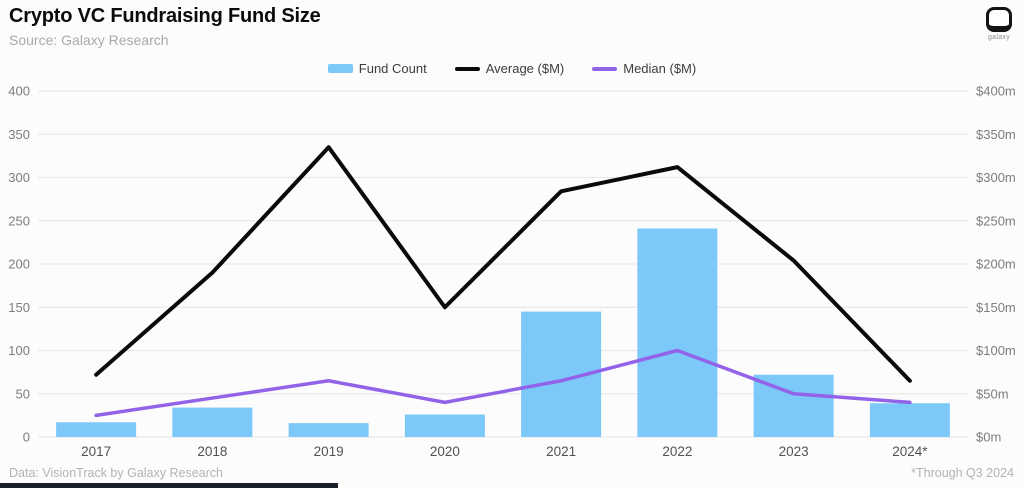  Describe the element at coordinates (96, 429) in the screenshot. I see `bar-2017` at that location.